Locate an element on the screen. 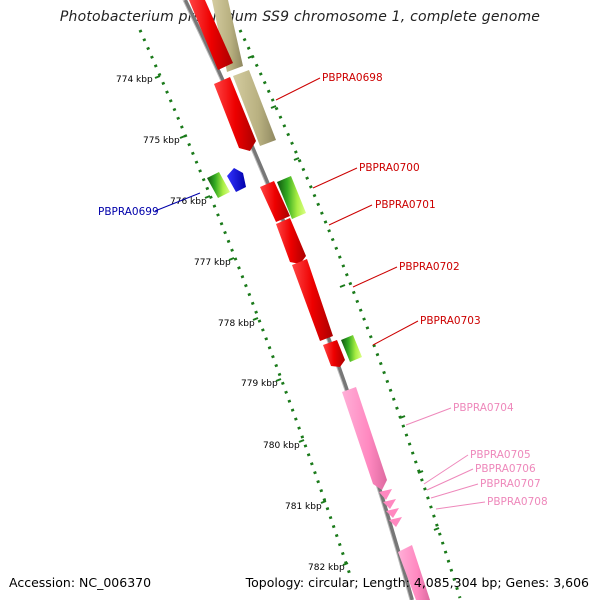  gene-label-PBPRA0702: PBPRA0702 is located at coordinates (429, 267).